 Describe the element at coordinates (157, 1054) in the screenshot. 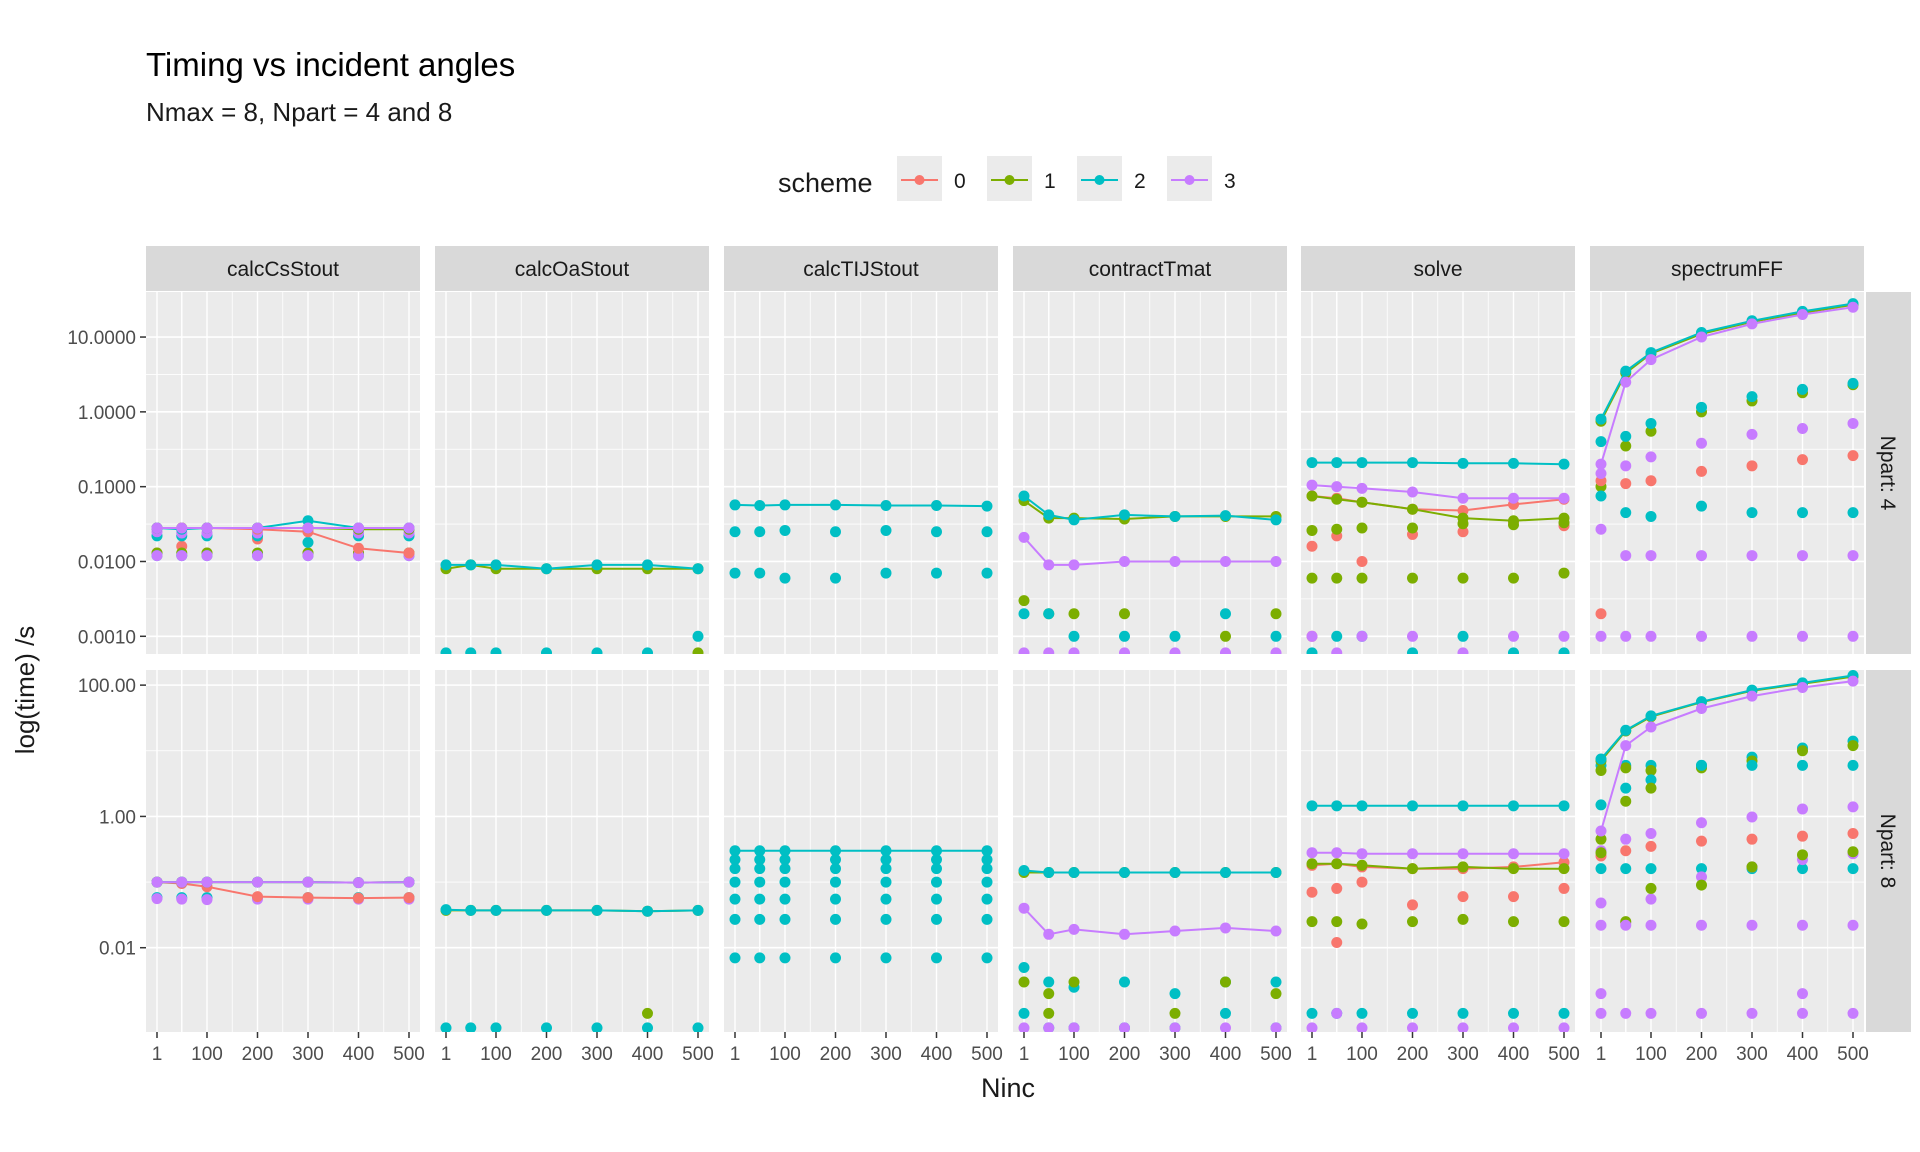

I see `x-tick-label: 1` at that location.